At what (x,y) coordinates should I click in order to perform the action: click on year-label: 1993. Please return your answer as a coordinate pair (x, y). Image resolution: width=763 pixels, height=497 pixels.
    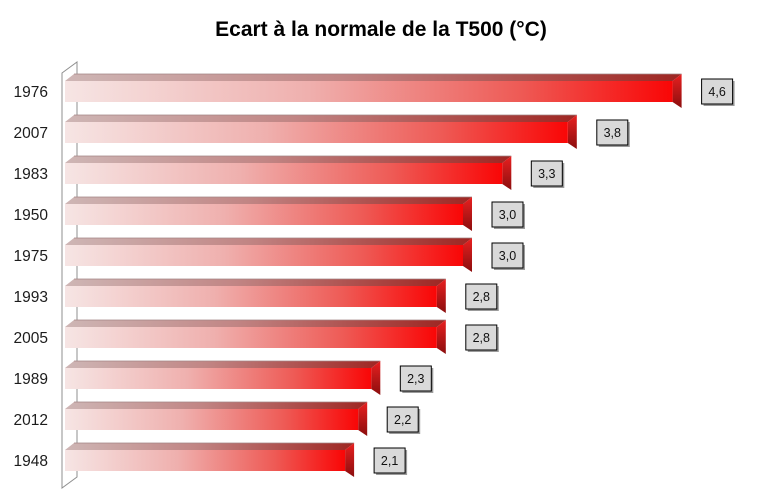
    Looking at the image, I should click on (31, 297).